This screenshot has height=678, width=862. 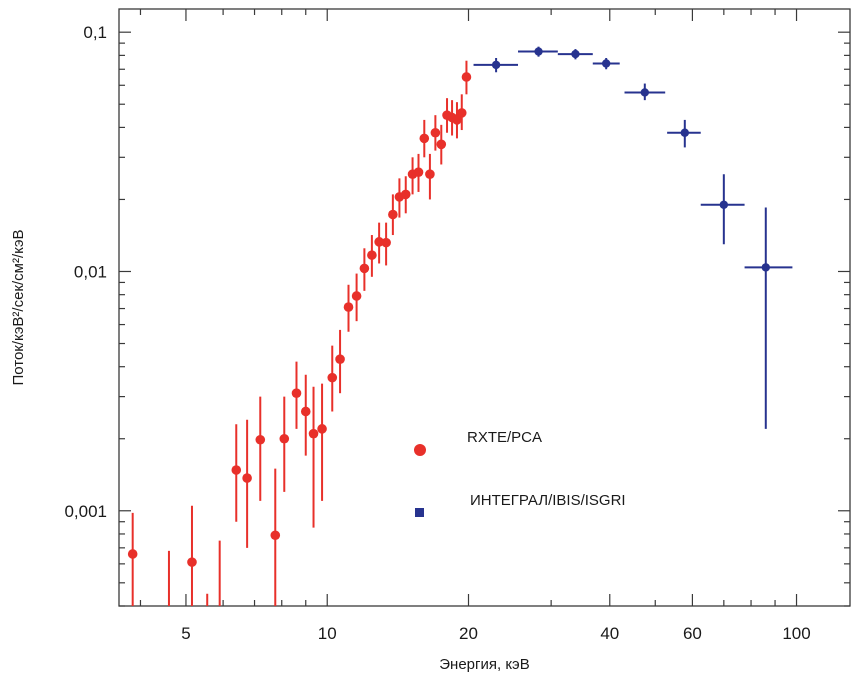 I want to click on legend-label-rxte: RXTE/PCA, so click(x=504, y=437).